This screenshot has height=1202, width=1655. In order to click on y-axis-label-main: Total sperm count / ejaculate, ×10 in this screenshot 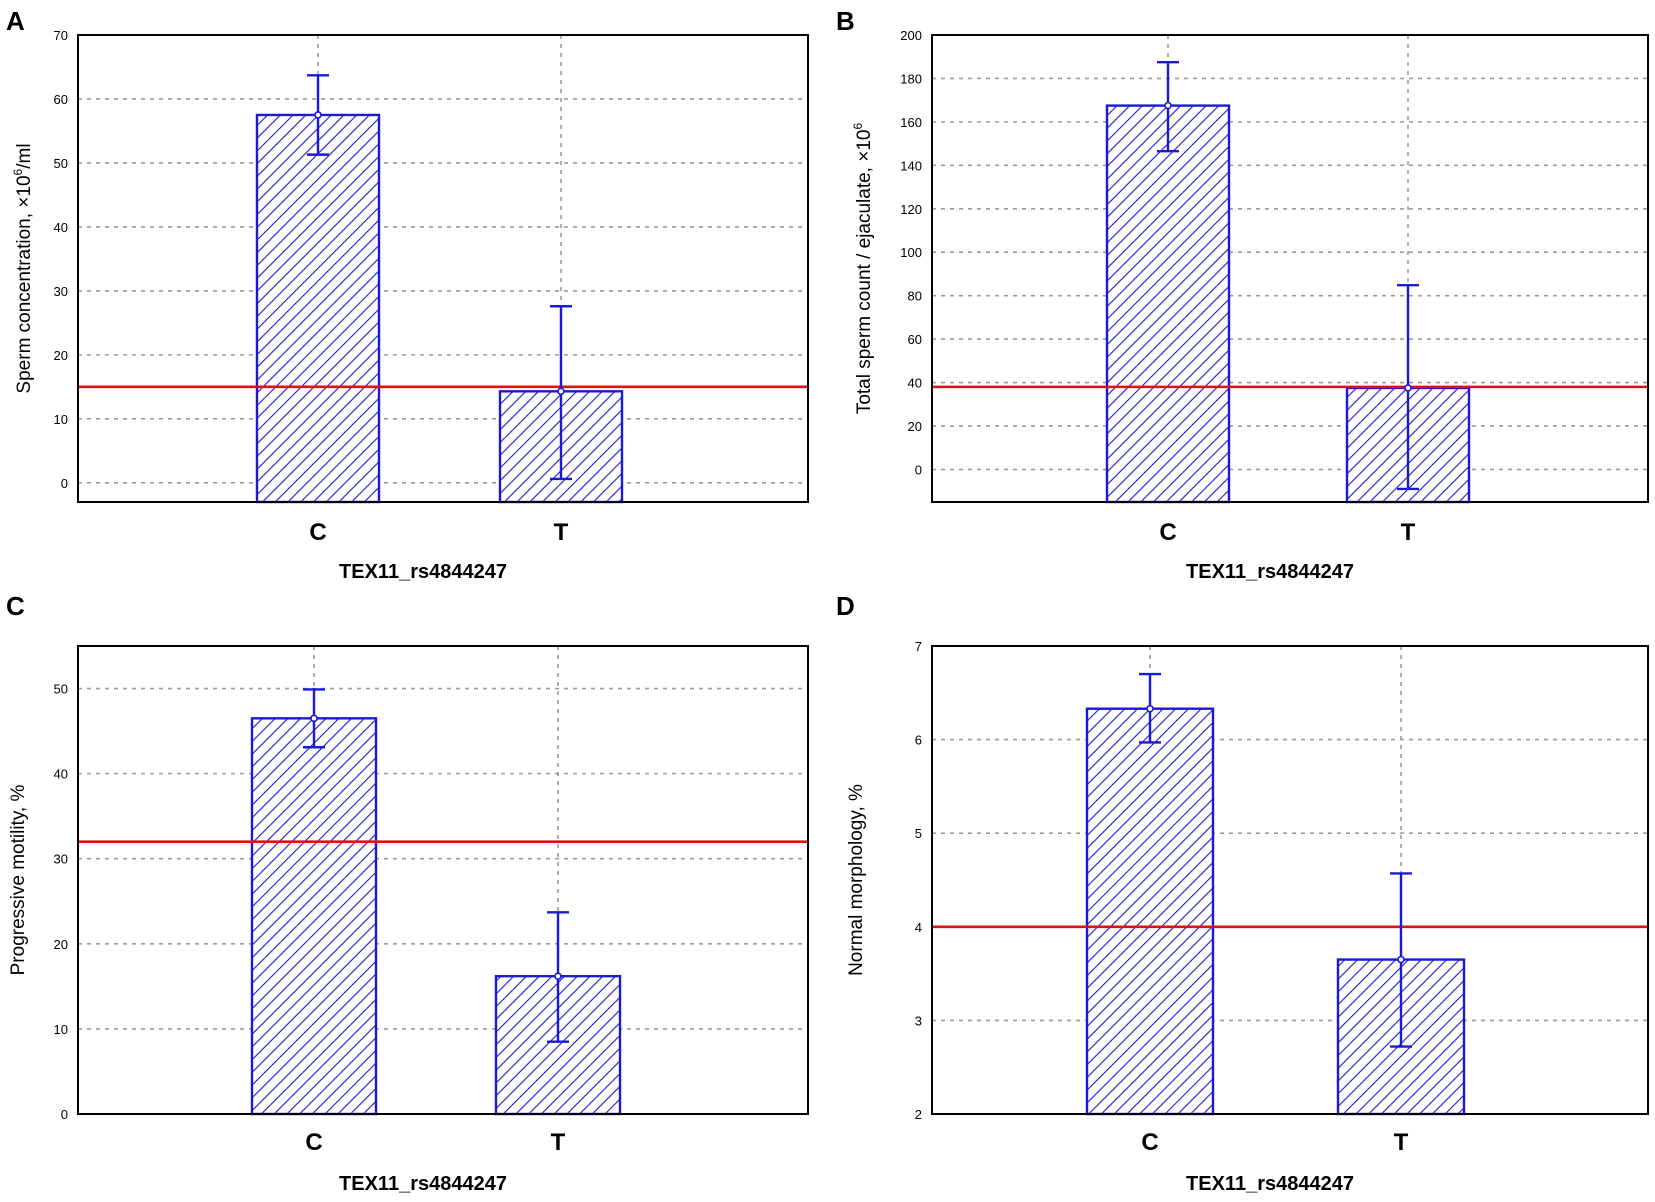, I will do `click(864, 272)`.